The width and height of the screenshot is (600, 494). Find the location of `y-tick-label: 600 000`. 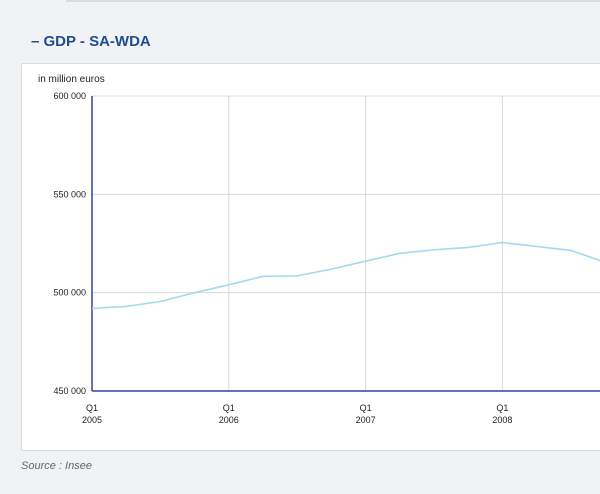

y-tick-label: 600 000 is located at coordinates (69, 96).